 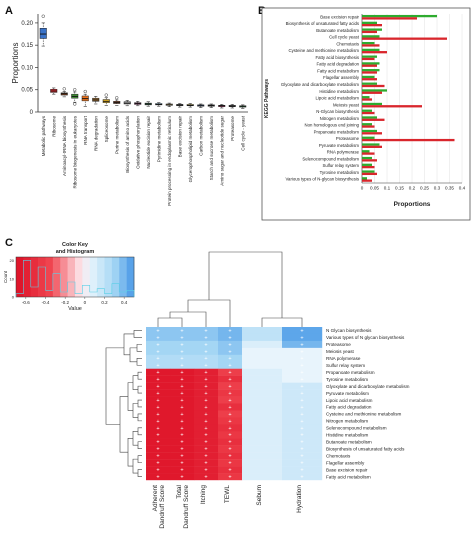 What do you see at coordinates (337, 131) in the screenshot?
I see `panel-b-category-label: Propanoate metabolism` at bounding box center [337, 131].